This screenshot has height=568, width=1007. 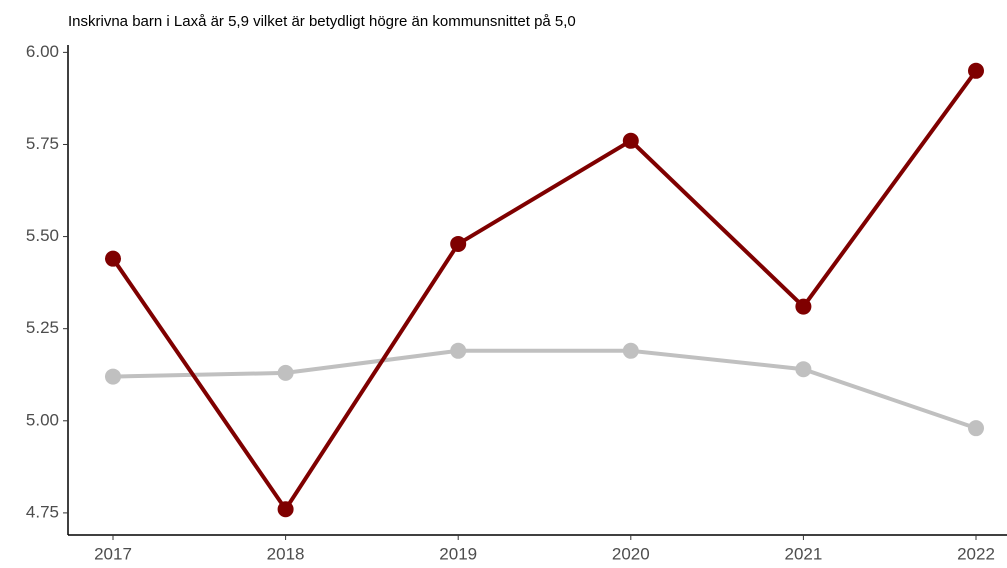 I want to click on x-tick-label: 2020, so click(x=631, y=553).